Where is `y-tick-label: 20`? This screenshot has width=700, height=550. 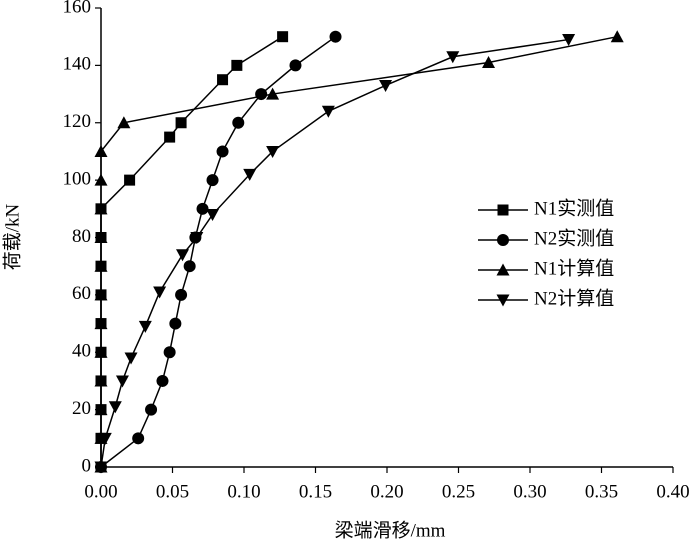 y-tick-label: 20 is located at coordinates (81, 408).